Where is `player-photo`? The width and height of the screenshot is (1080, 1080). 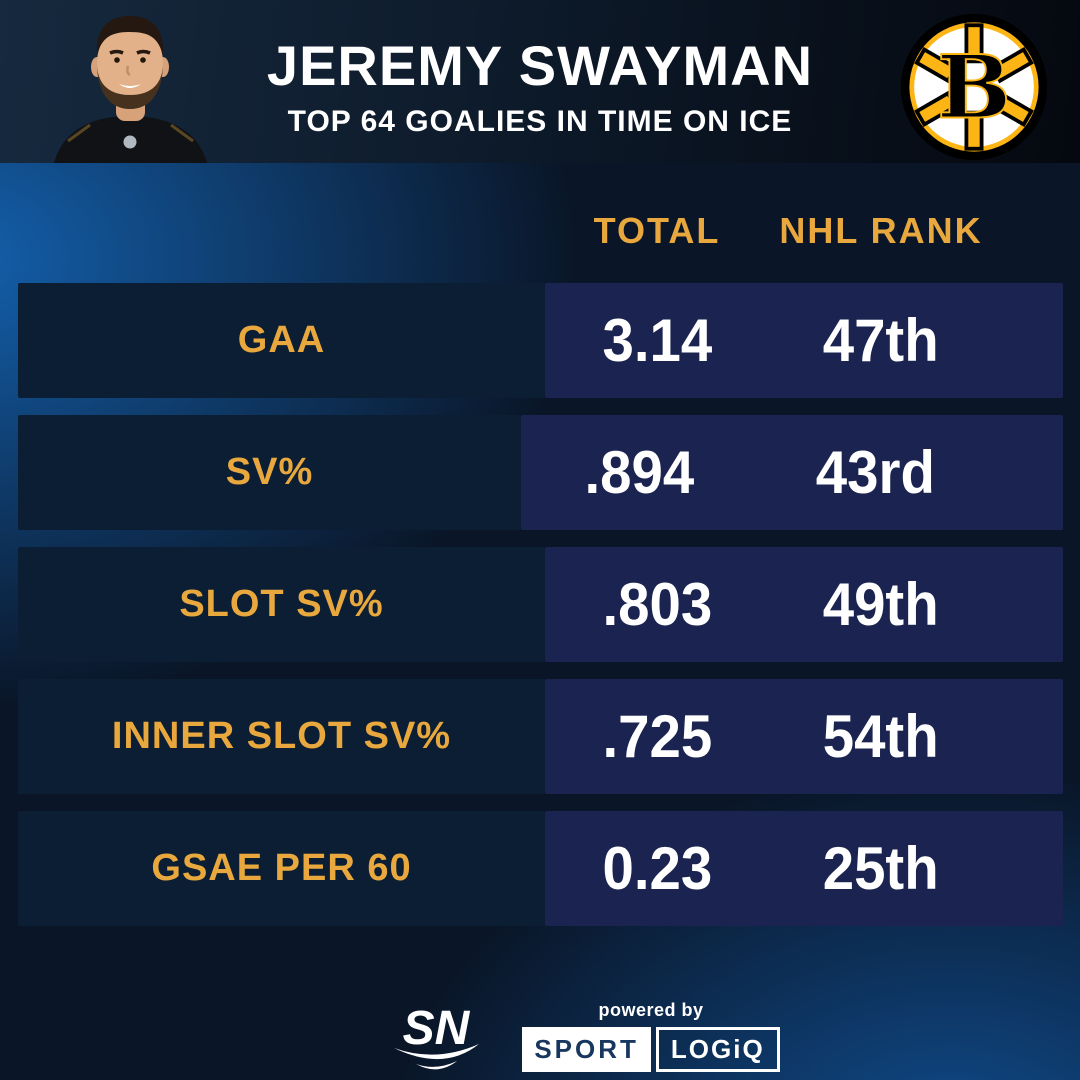
player-photo is located at coordinates (130, 89).